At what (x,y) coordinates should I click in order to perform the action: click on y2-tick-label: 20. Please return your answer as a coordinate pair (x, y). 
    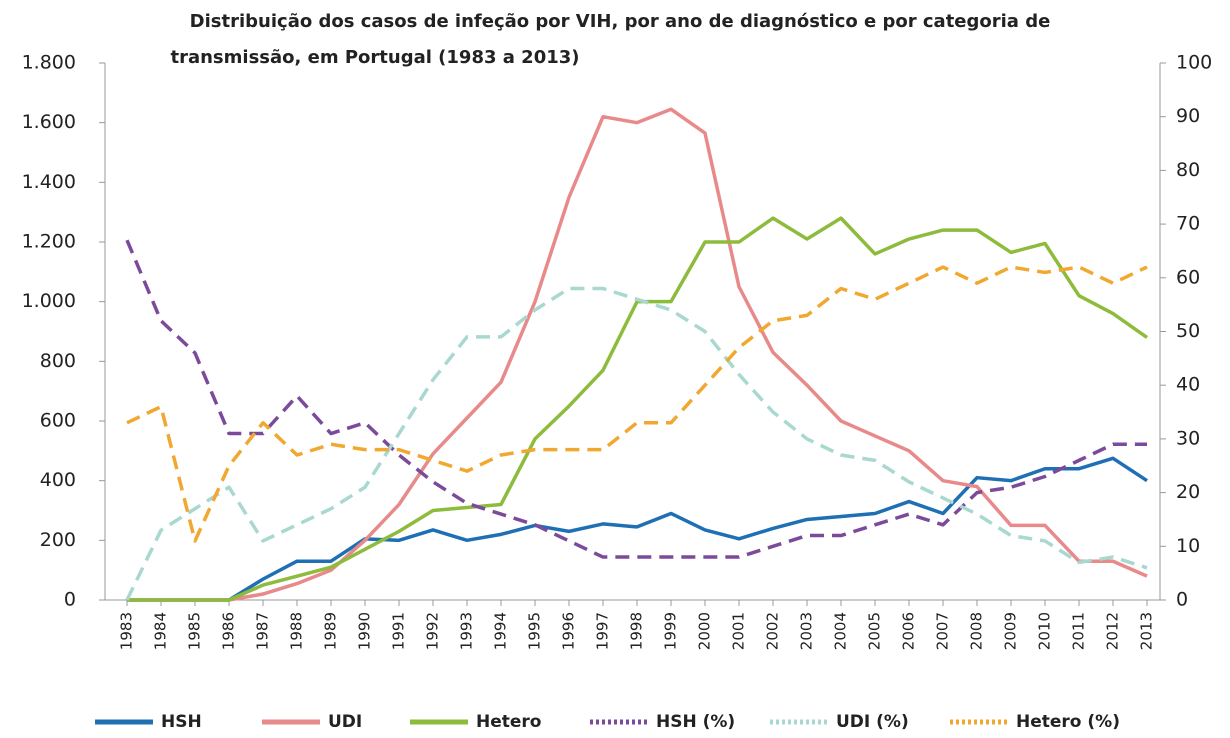
    Looking at the image, I should click on (1188, 492).